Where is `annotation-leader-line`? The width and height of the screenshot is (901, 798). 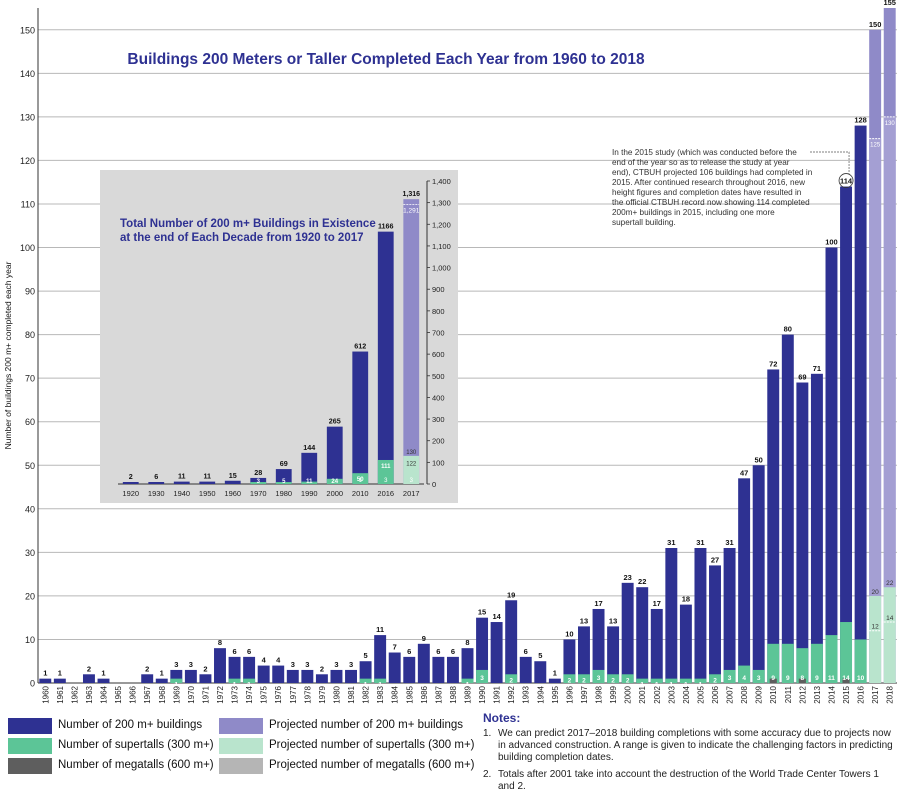 annotation-leader-line is located at coordinates (830, 162).